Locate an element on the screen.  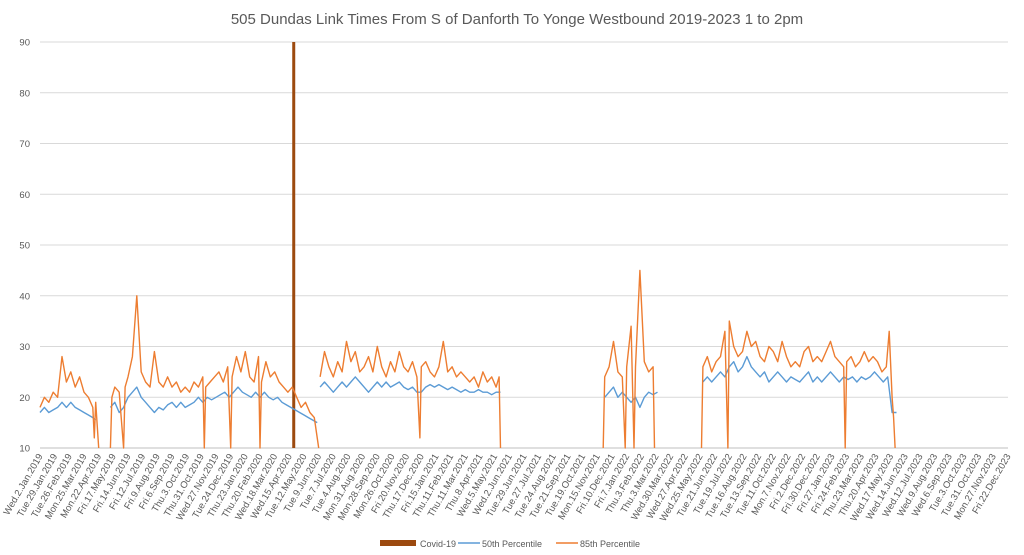
legend: Covid-19 50th Percentile 85th Percentile is located at coordinates (510, 544).